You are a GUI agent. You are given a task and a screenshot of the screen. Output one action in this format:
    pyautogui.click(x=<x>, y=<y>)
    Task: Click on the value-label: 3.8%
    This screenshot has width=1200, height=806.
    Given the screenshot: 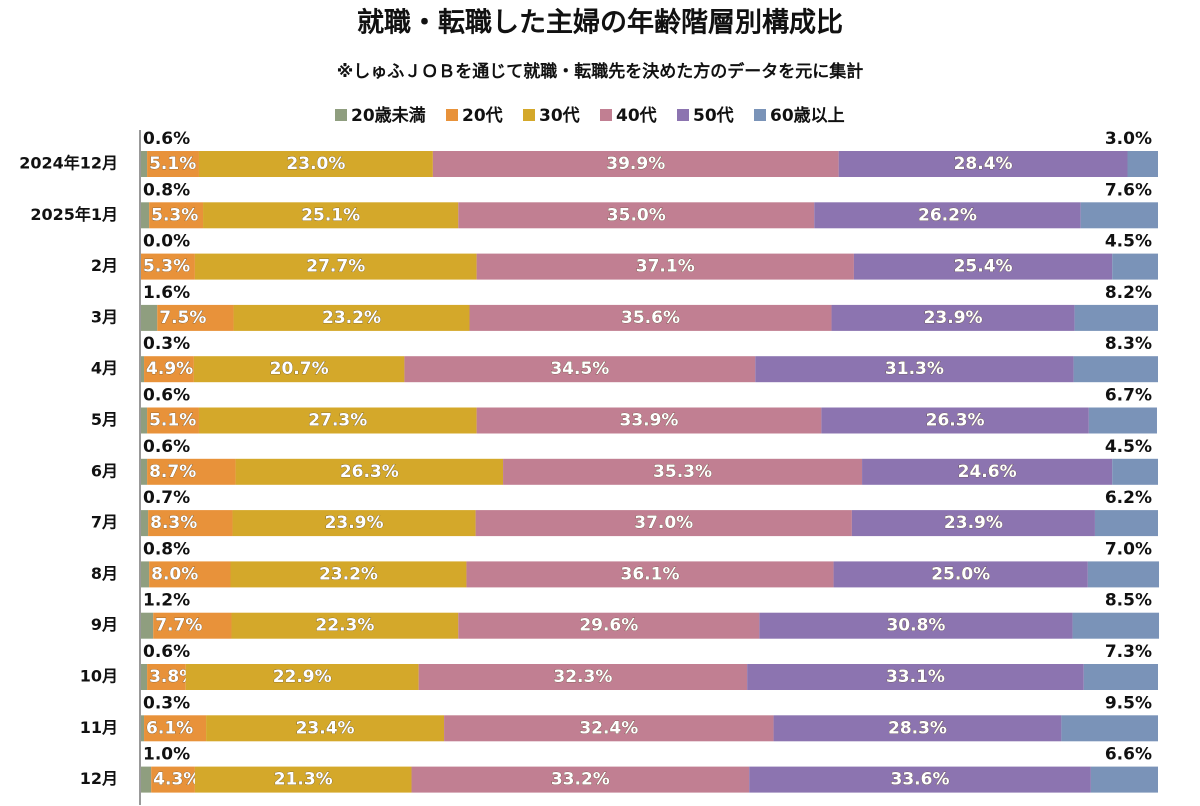 What is the action you would take?
    pyautogui.click(x=172, y=677)
    